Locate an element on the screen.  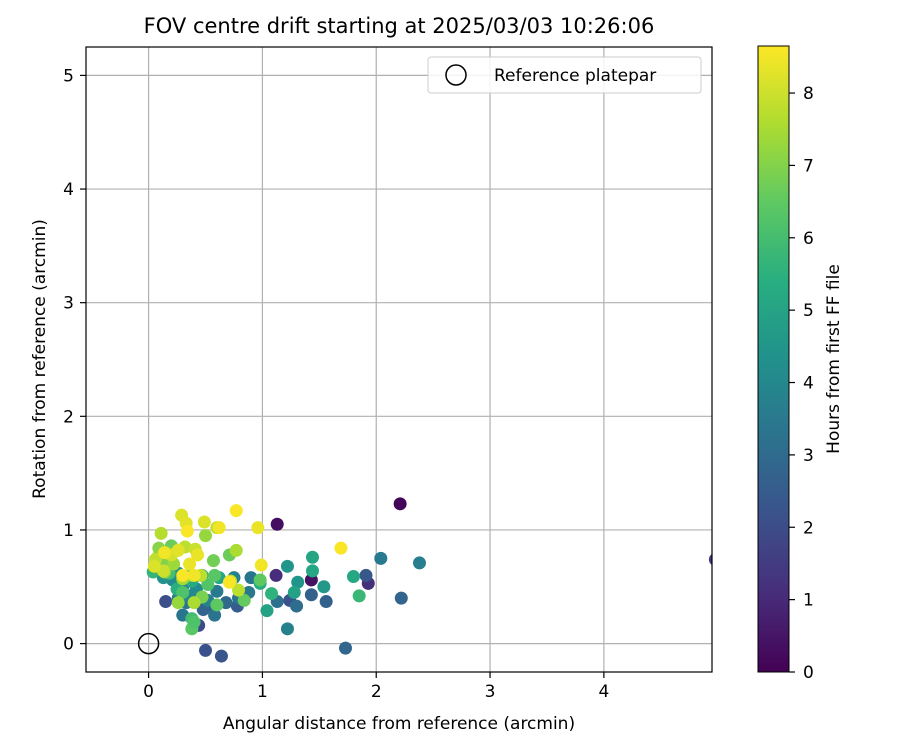
colorbar-tick-label: 0 is located at coordinates (808, 673).